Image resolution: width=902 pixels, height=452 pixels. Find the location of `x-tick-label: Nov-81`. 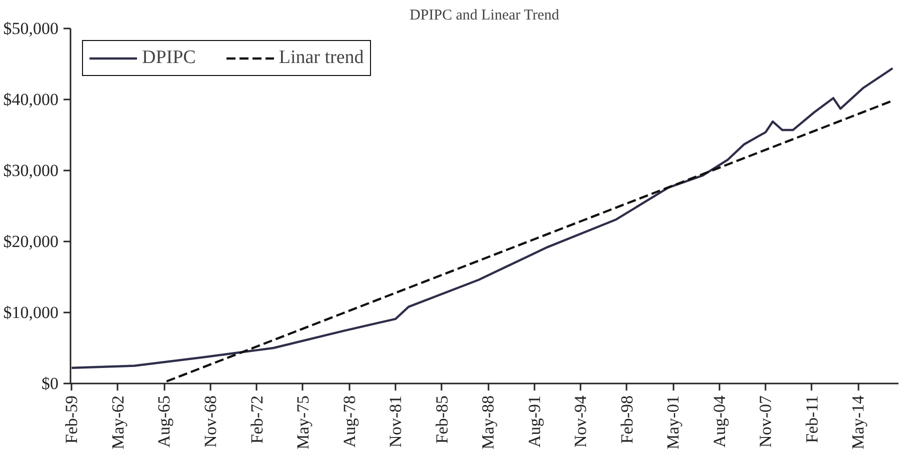

x-tick-label: Nov-81 is located at coordinates (396, 421).